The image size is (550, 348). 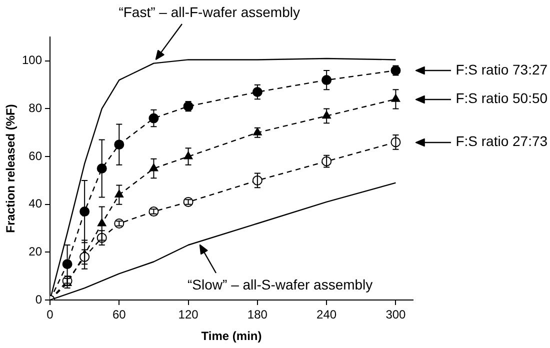 I want to click on y-tick-label: 40, so click(x=35, y=203).